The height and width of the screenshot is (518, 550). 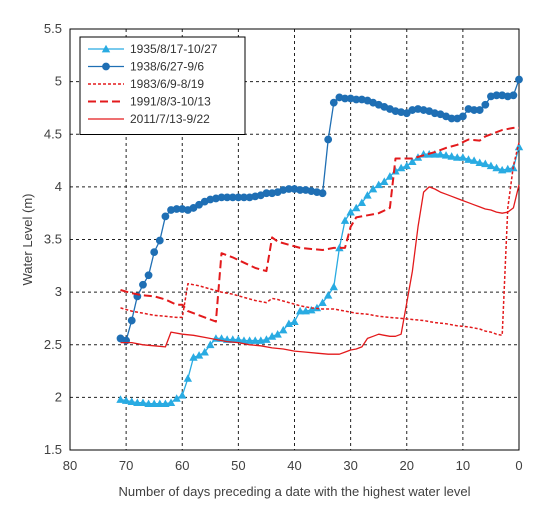 I want to click on y-tick-label: 3.5, so click(x=53, y=239).